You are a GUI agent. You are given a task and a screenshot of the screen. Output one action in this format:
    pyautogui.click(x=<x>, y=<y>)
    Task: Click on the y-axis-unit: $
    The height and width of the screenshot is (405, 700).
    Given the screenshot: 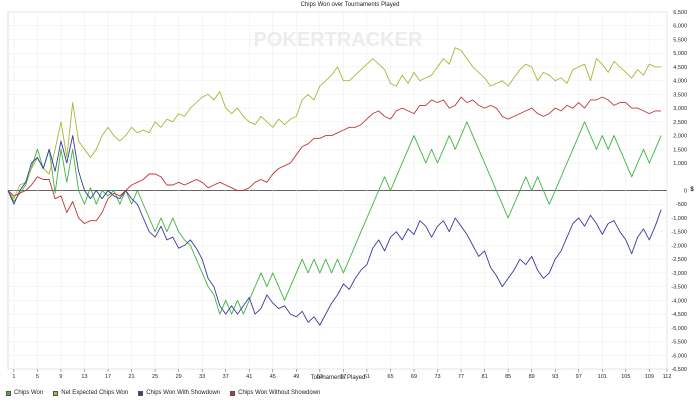 What is the action you would take?
    pyautogui.click(x=692, y=190)
    